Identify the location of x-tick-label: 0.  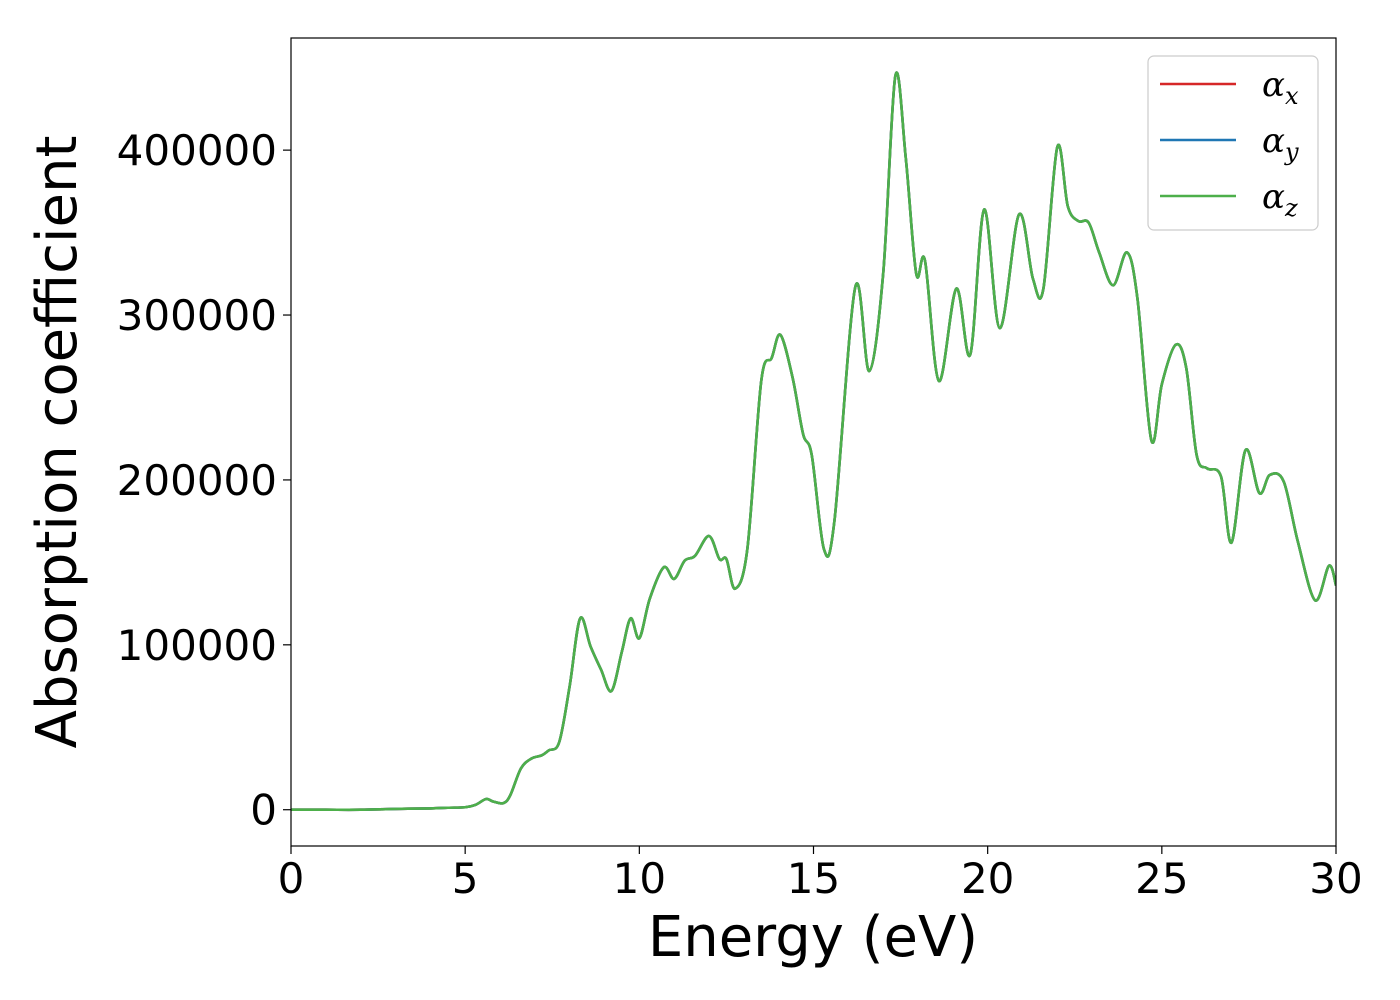
(291, 878).